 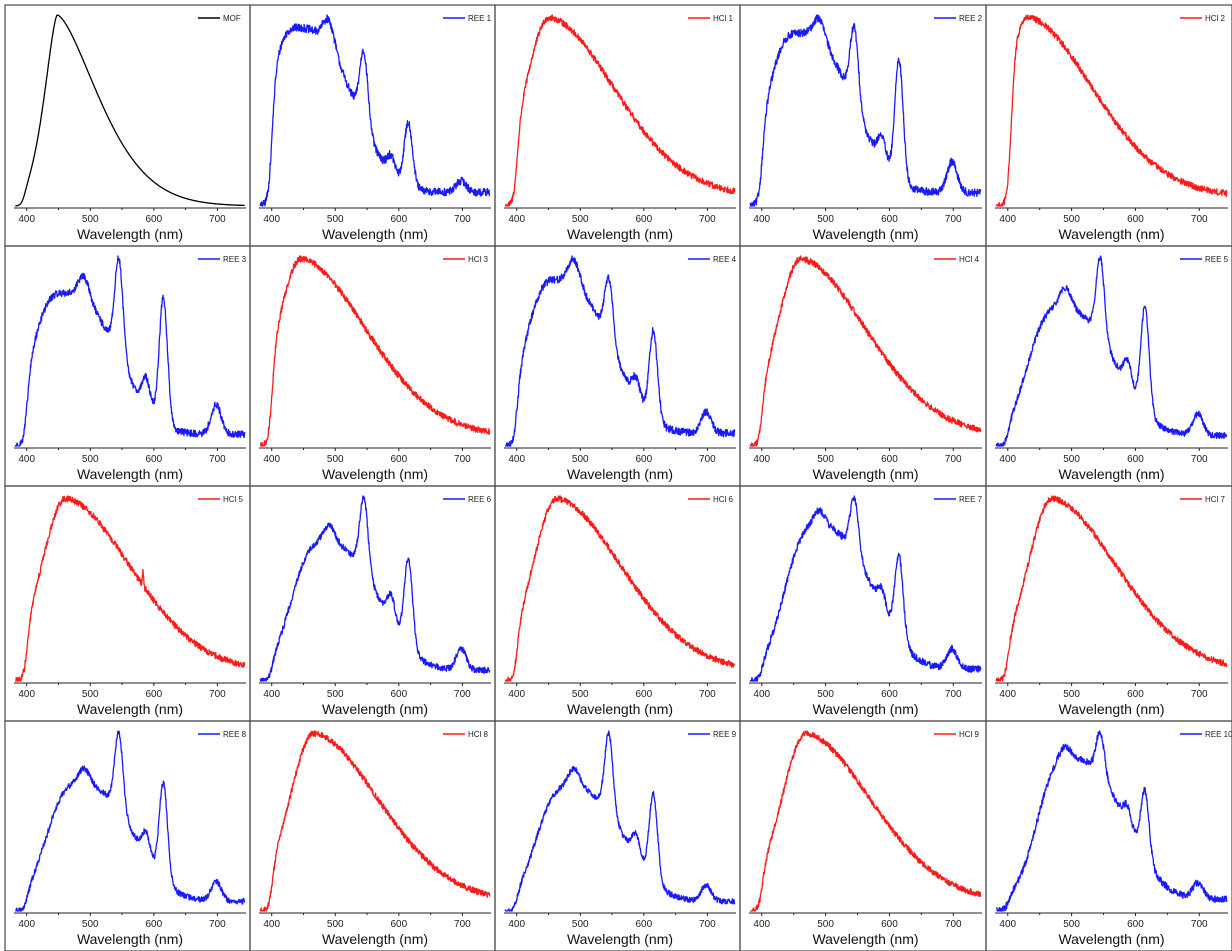 I want to click on panel: 400 500 600 700 Wavelength (nm) REE 6, so click(x=372, y=603).